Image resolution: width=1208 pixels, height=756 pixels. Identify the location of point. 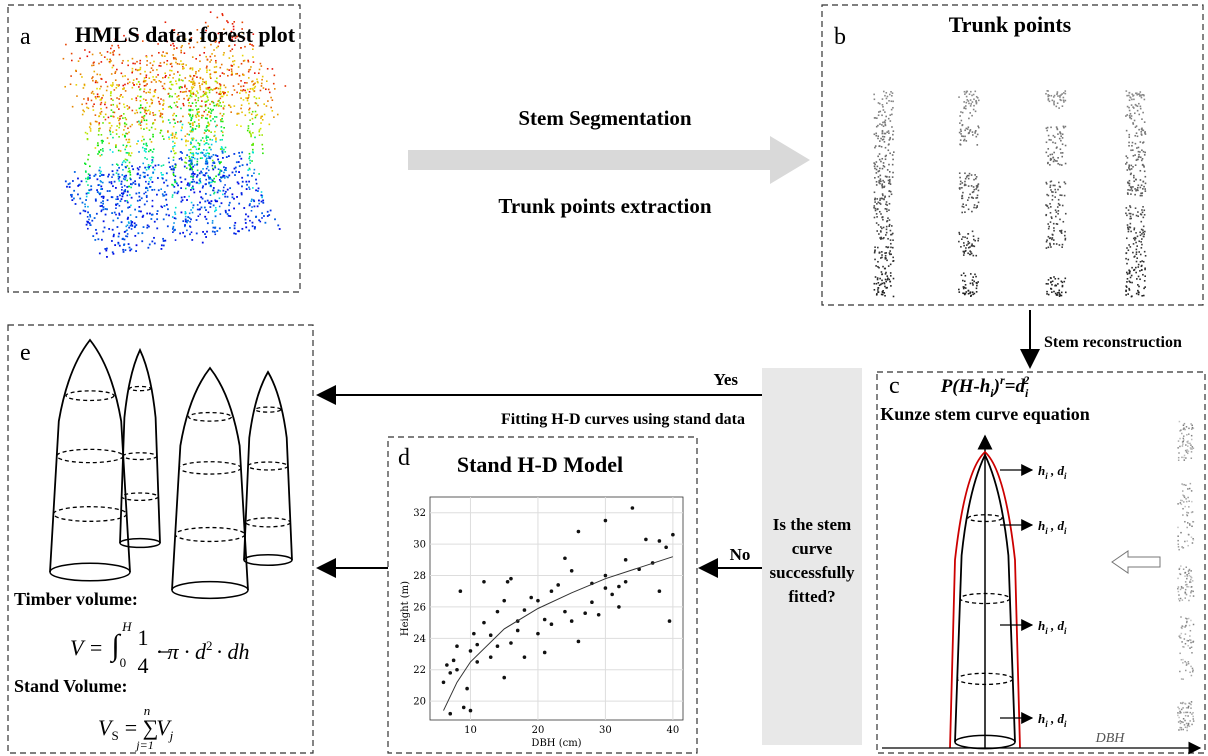
(491, 635).